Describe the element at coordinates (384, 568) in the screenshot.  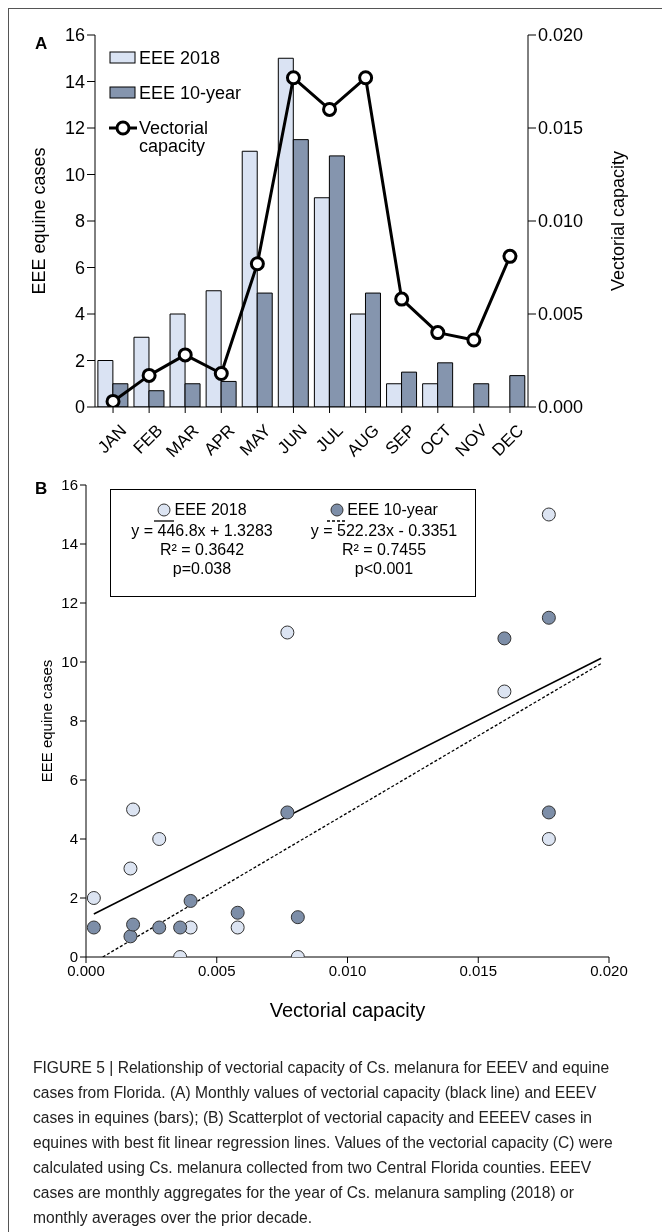
I see `annotation: p<0.001` at that location.